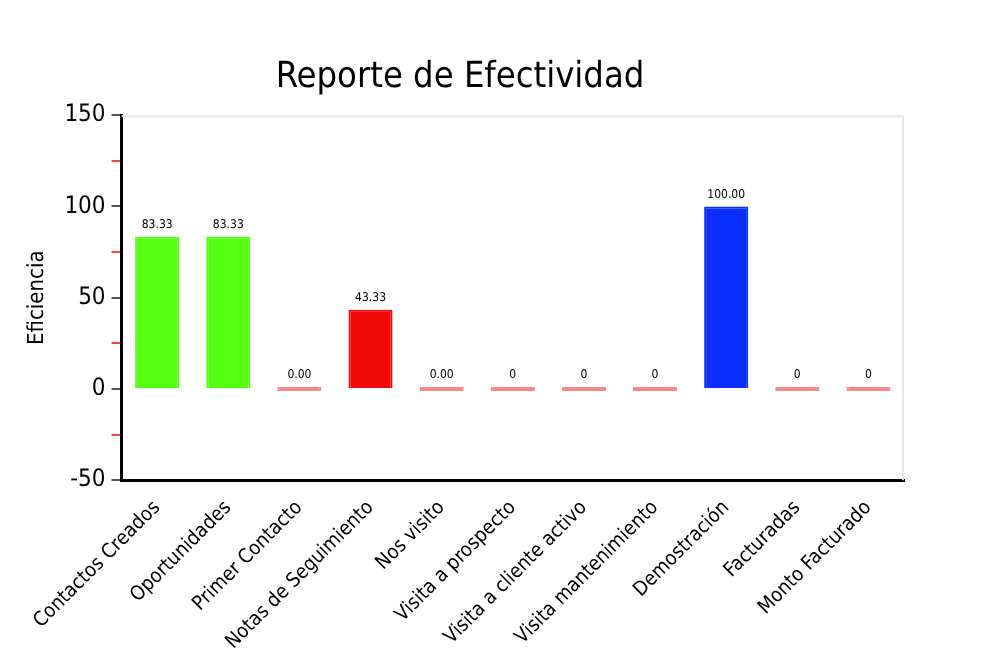 The image size is (1000, 660). What do you see at coordinates (85, 113) in the screenshot?
I see `y-tick-label: 150` at bounding box center [85, 113].